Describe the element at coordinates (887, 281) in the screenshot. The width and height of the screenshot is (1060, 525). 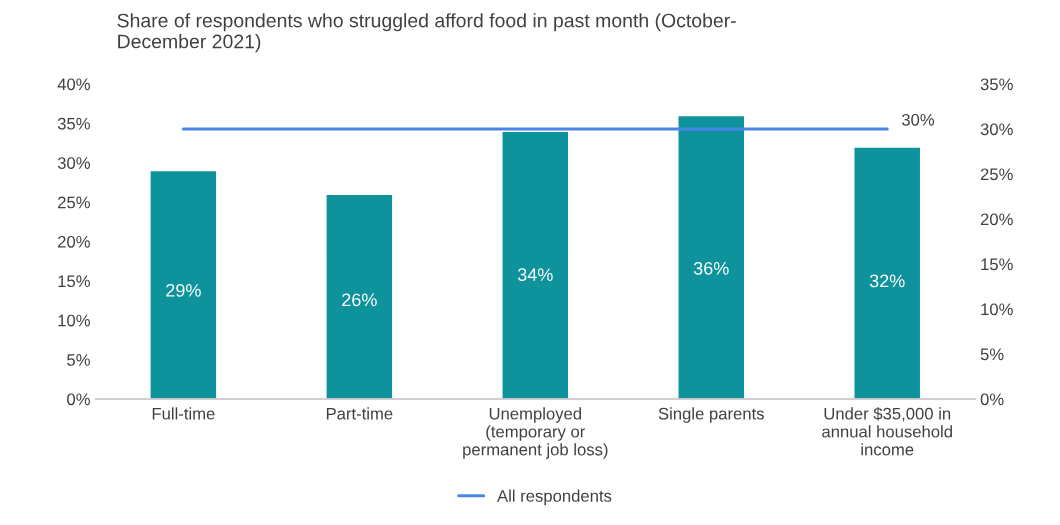
I see `data-label: 32%` at that location.